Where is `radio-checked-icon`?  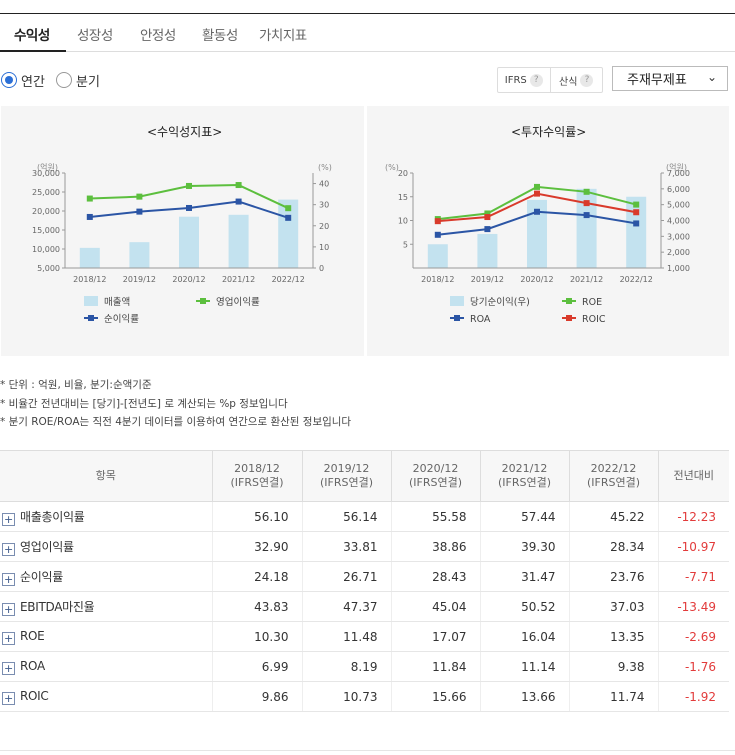
radio-checked-icon is located at coordinates (9, 80).